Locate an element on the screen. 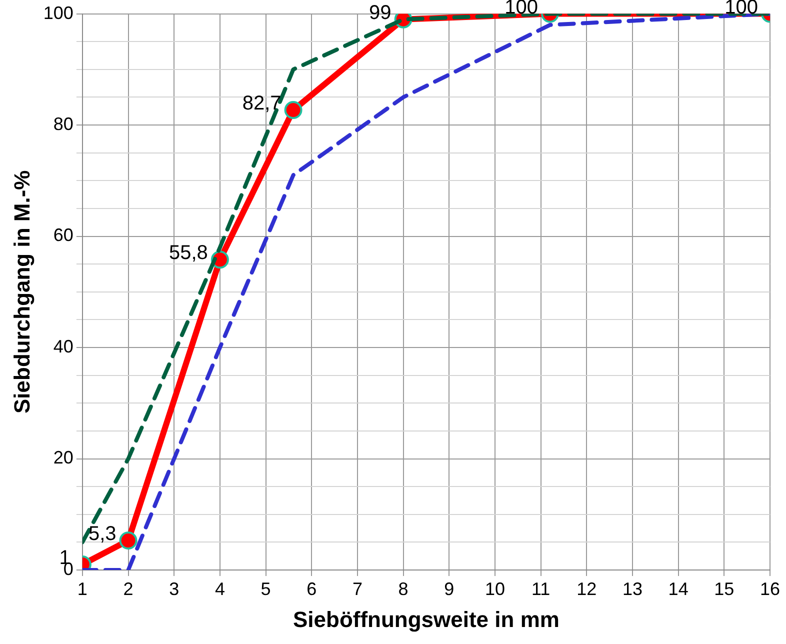 This screenshot has width=786, height=644. x-tick-label: 15 is located at coordinates (724, 588).